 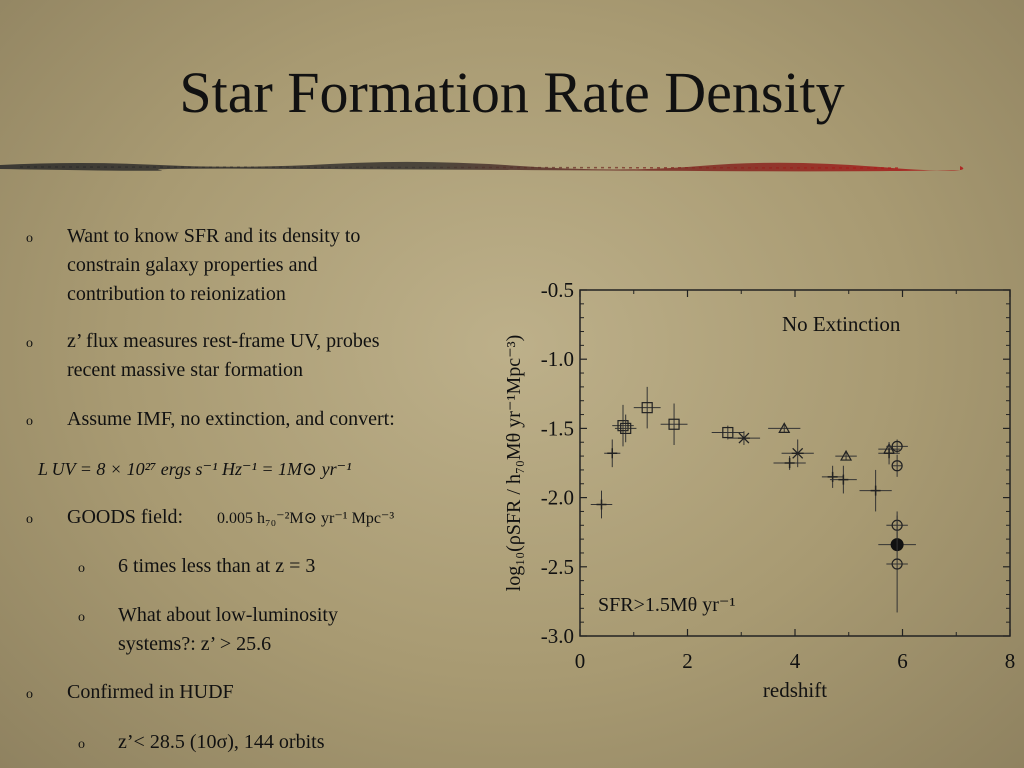 What do you see at coordinates (841, 324) in the screenshot?
I see `annotation-no-extinction: No Extinction` at bounding box center [841, 324].